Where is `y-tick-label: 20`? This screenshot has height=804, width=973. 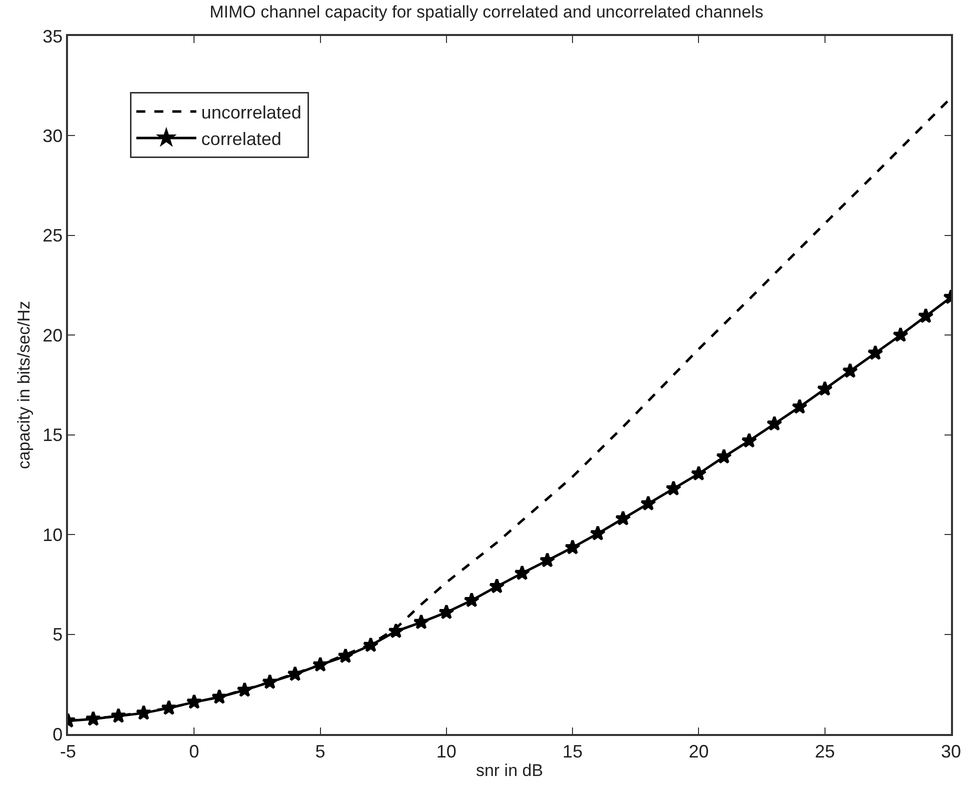
y-tick-label: 20 is located at coordinates (52, 335).